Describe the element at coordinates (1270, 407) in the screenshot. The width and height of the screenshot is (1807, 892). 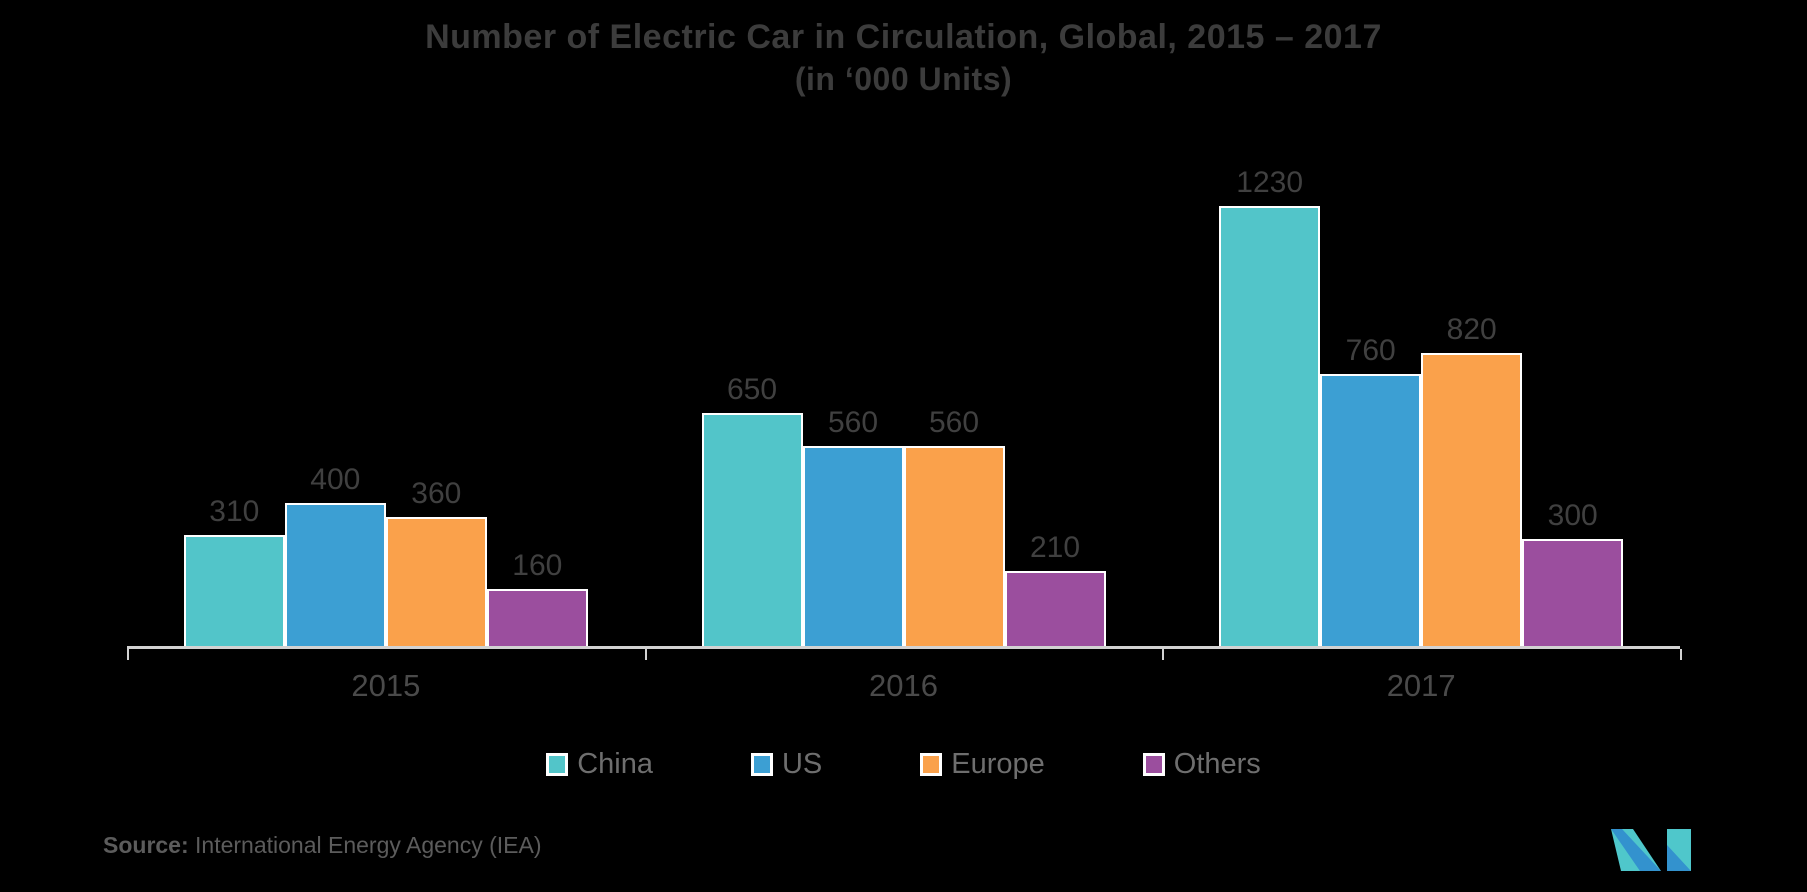
I see `bar-china-2017: 1230` at that location.